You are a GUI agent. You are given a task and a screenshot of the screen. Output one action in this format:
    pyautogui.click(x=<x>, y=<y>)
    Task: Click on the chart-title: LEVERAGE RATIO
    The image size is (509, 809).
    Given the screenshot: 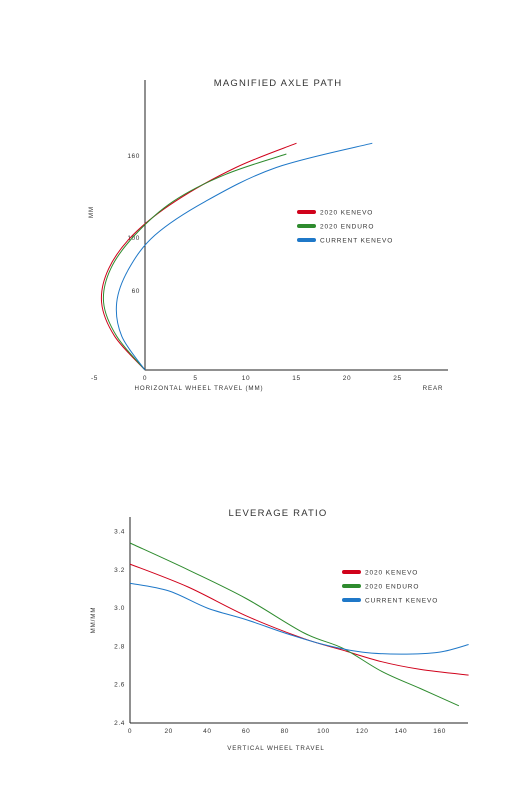 What is the action you would take?
    pyautogui.click(x=278, y=513)
    